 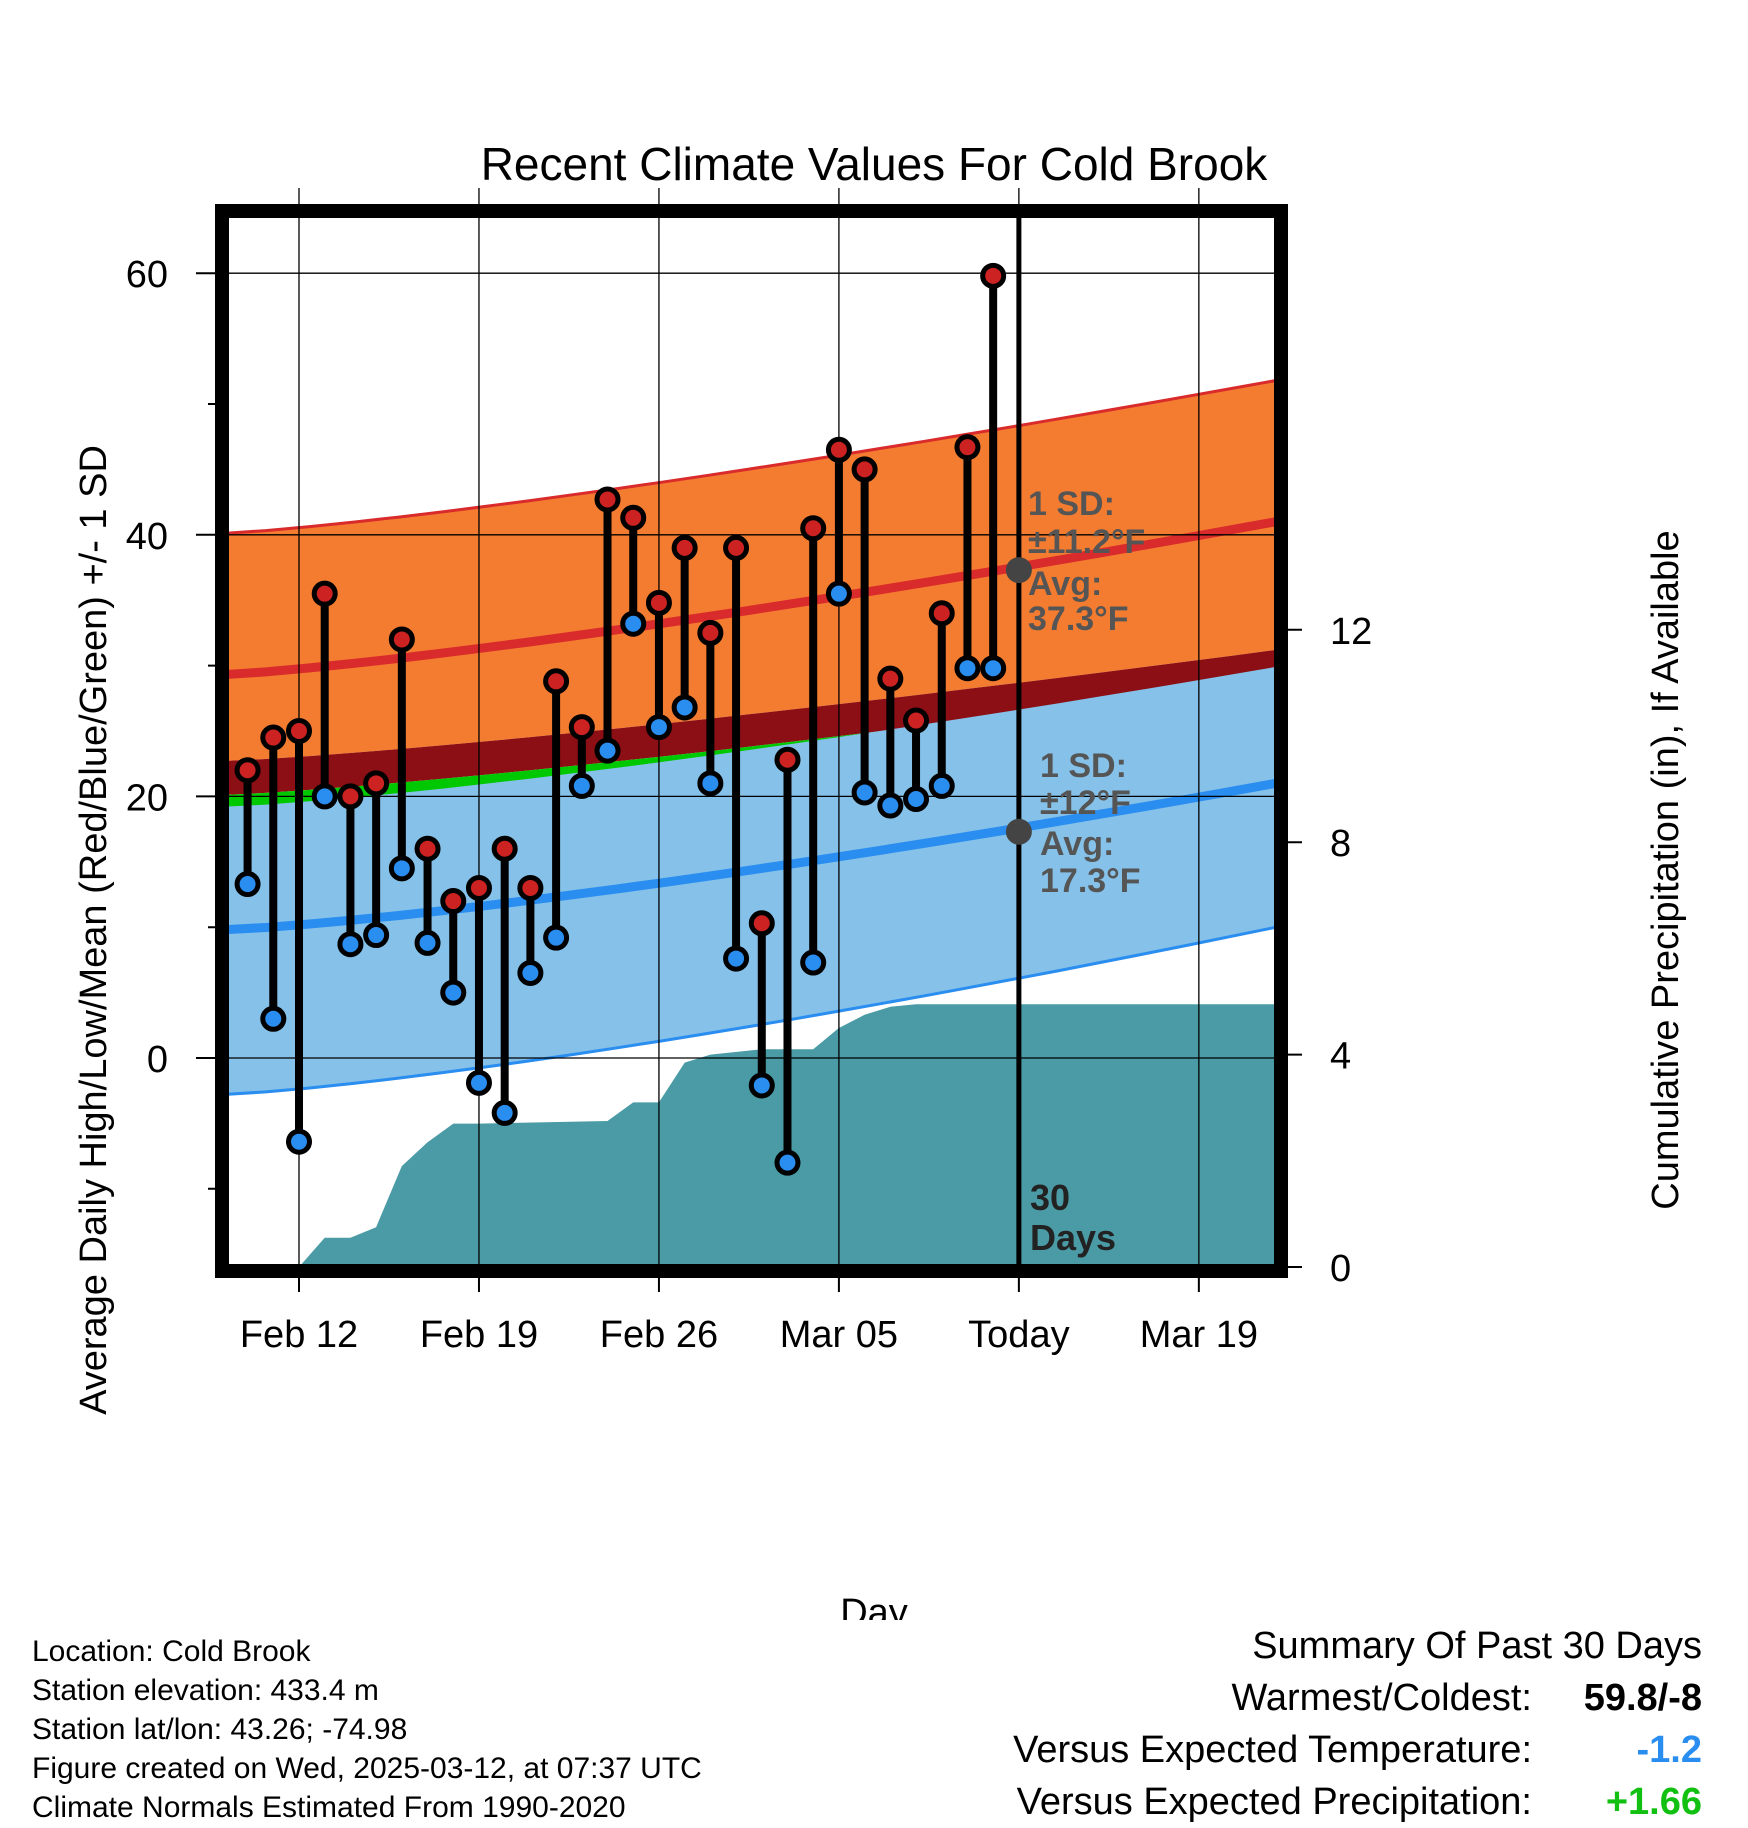 What do you see at coordinates (874, 1606) in the screenshot?
I see `x-axis-label: Day` at bounding box center [874, 1606].